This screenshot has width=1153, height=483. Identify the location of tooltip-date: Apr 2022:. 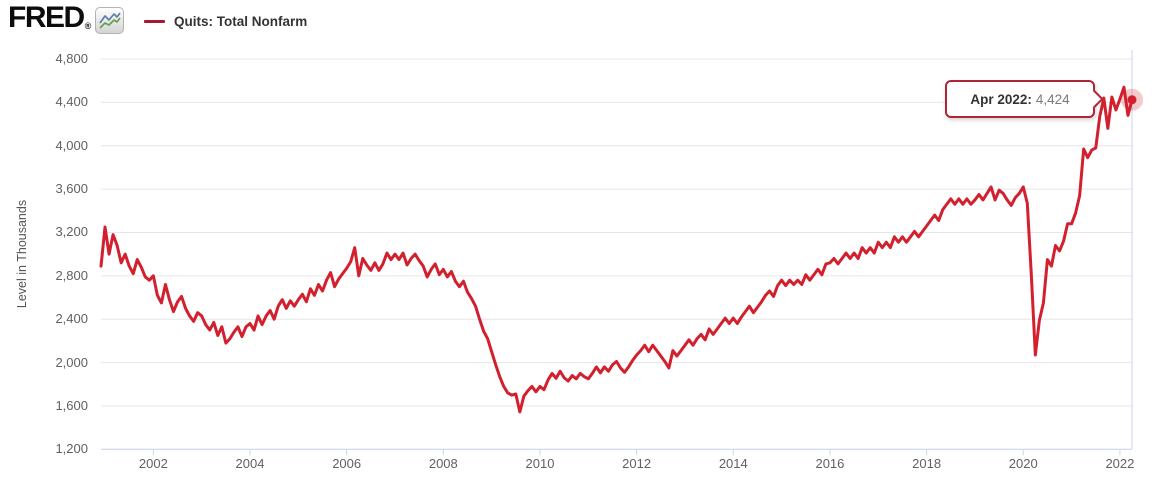
(1001, 99).